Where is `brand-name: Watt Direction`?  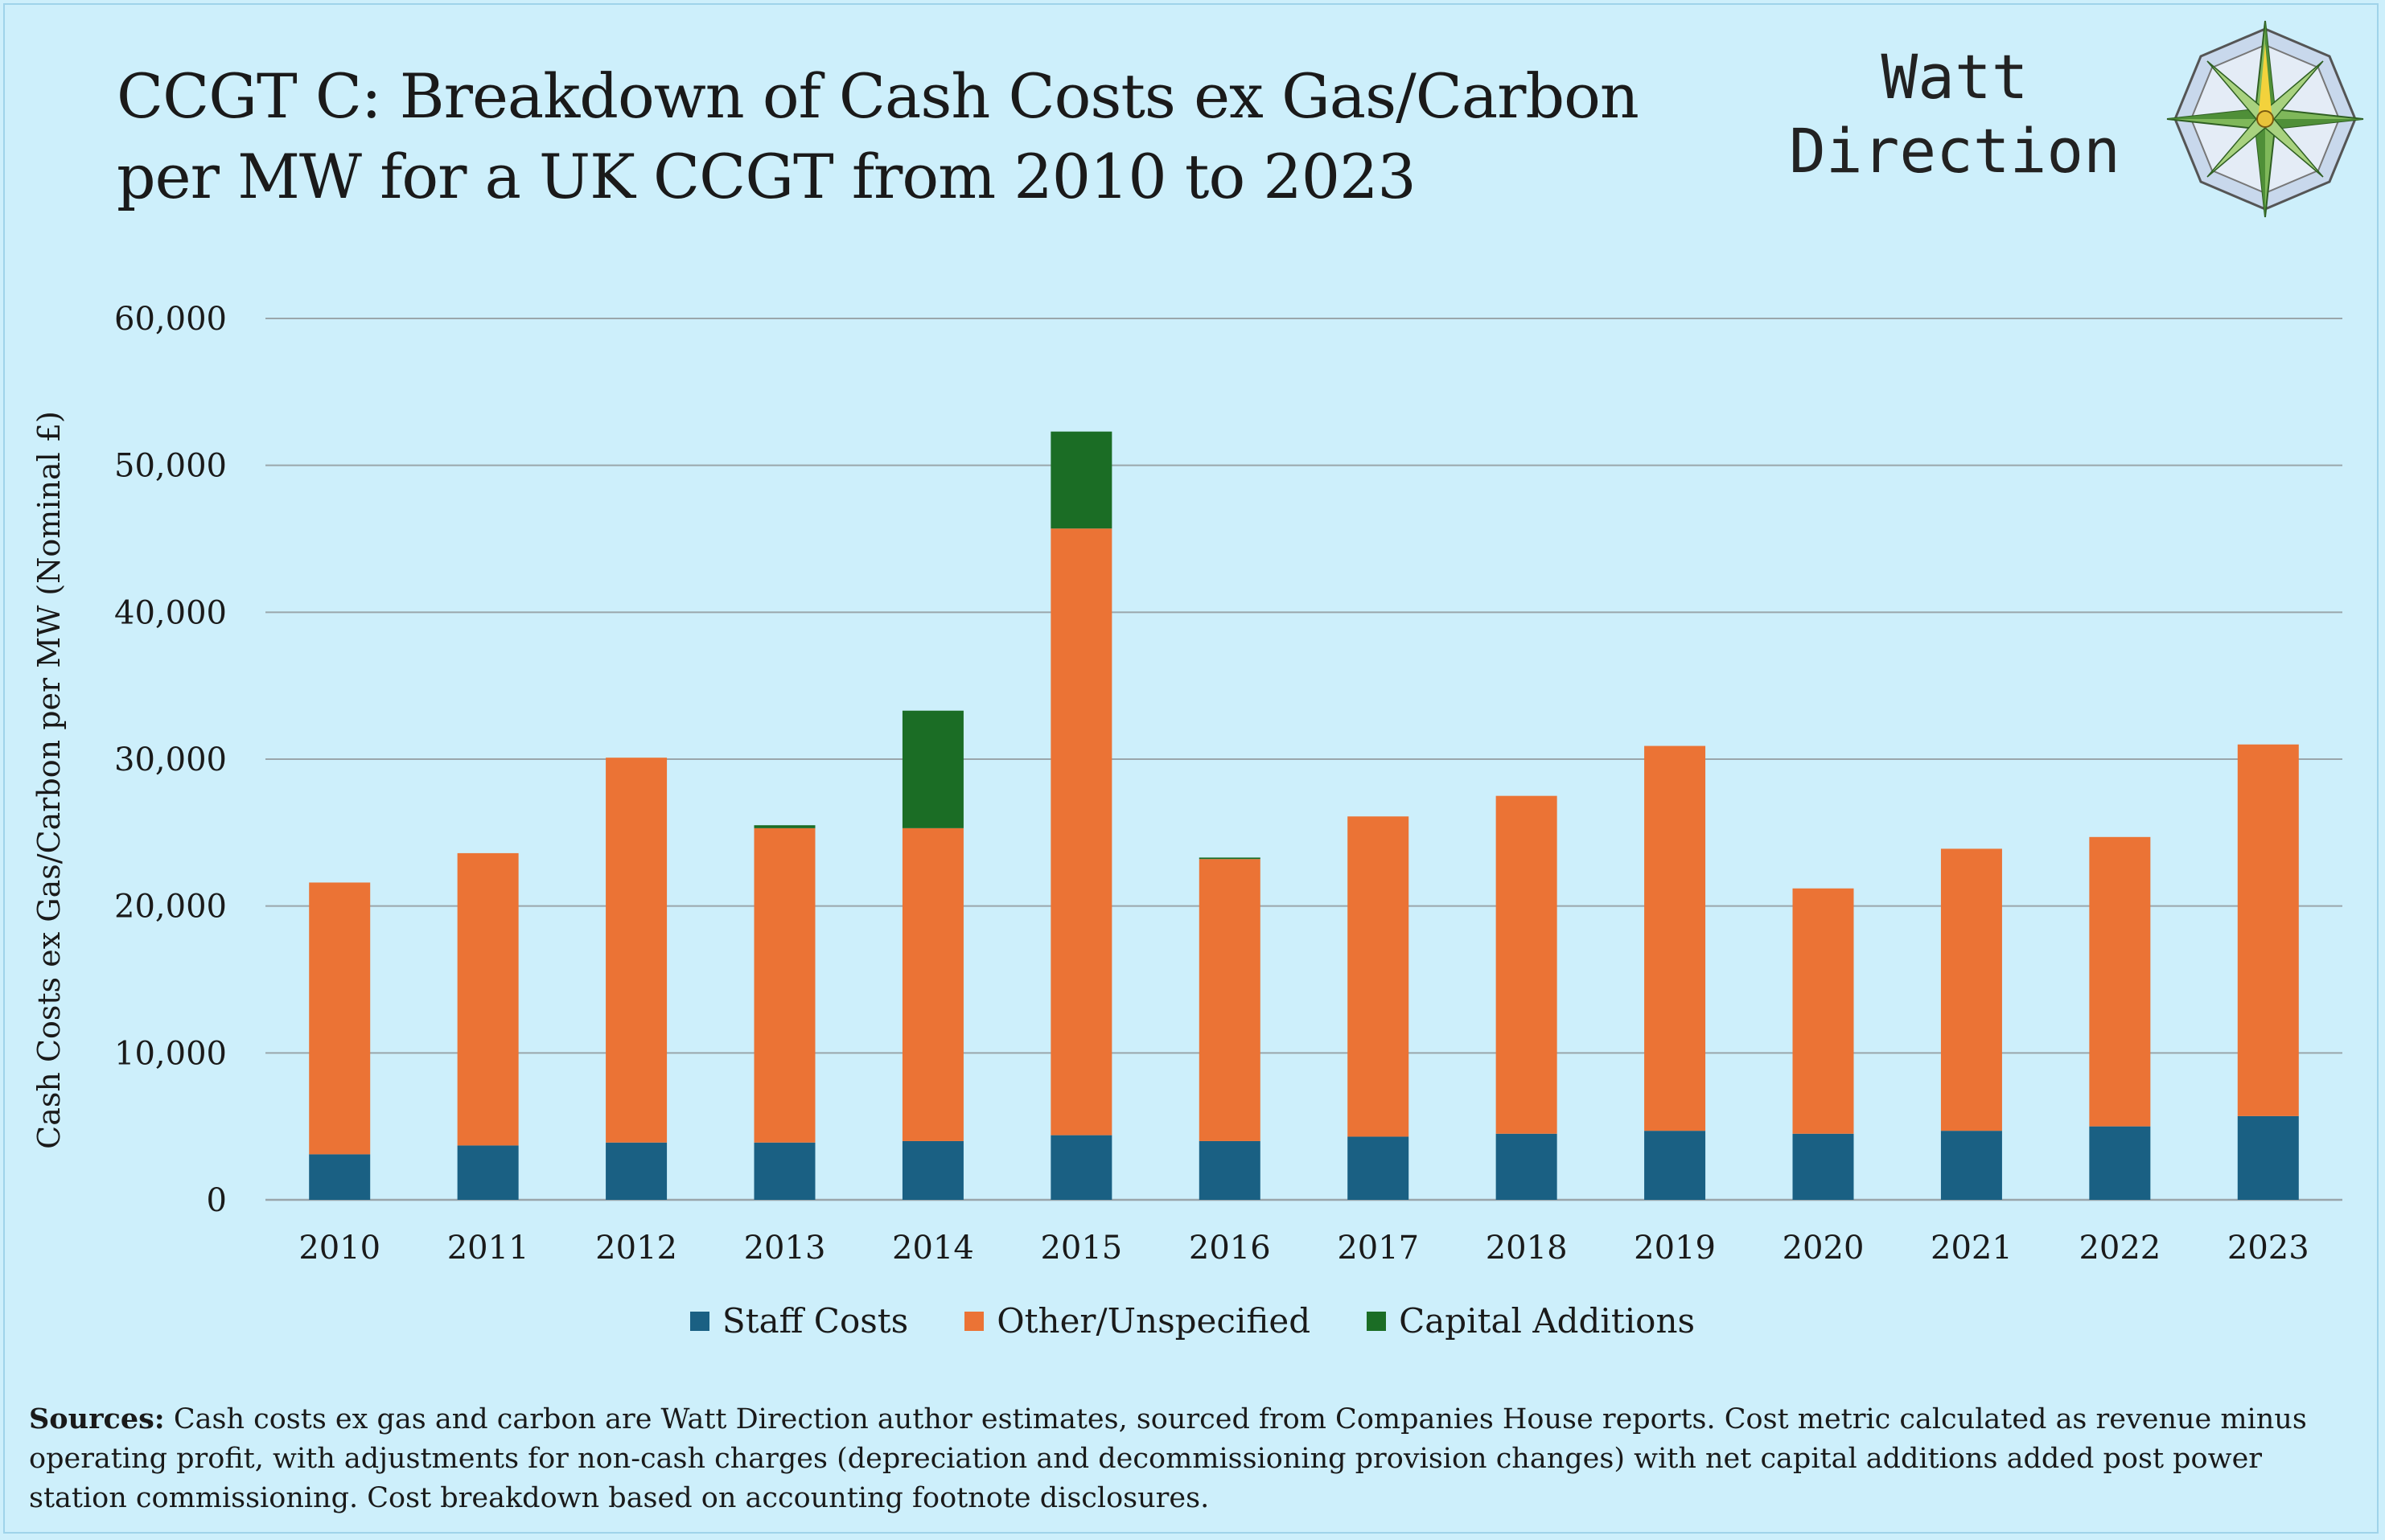 brand-name: Watt Direction is located at coordinates (1955, 114).